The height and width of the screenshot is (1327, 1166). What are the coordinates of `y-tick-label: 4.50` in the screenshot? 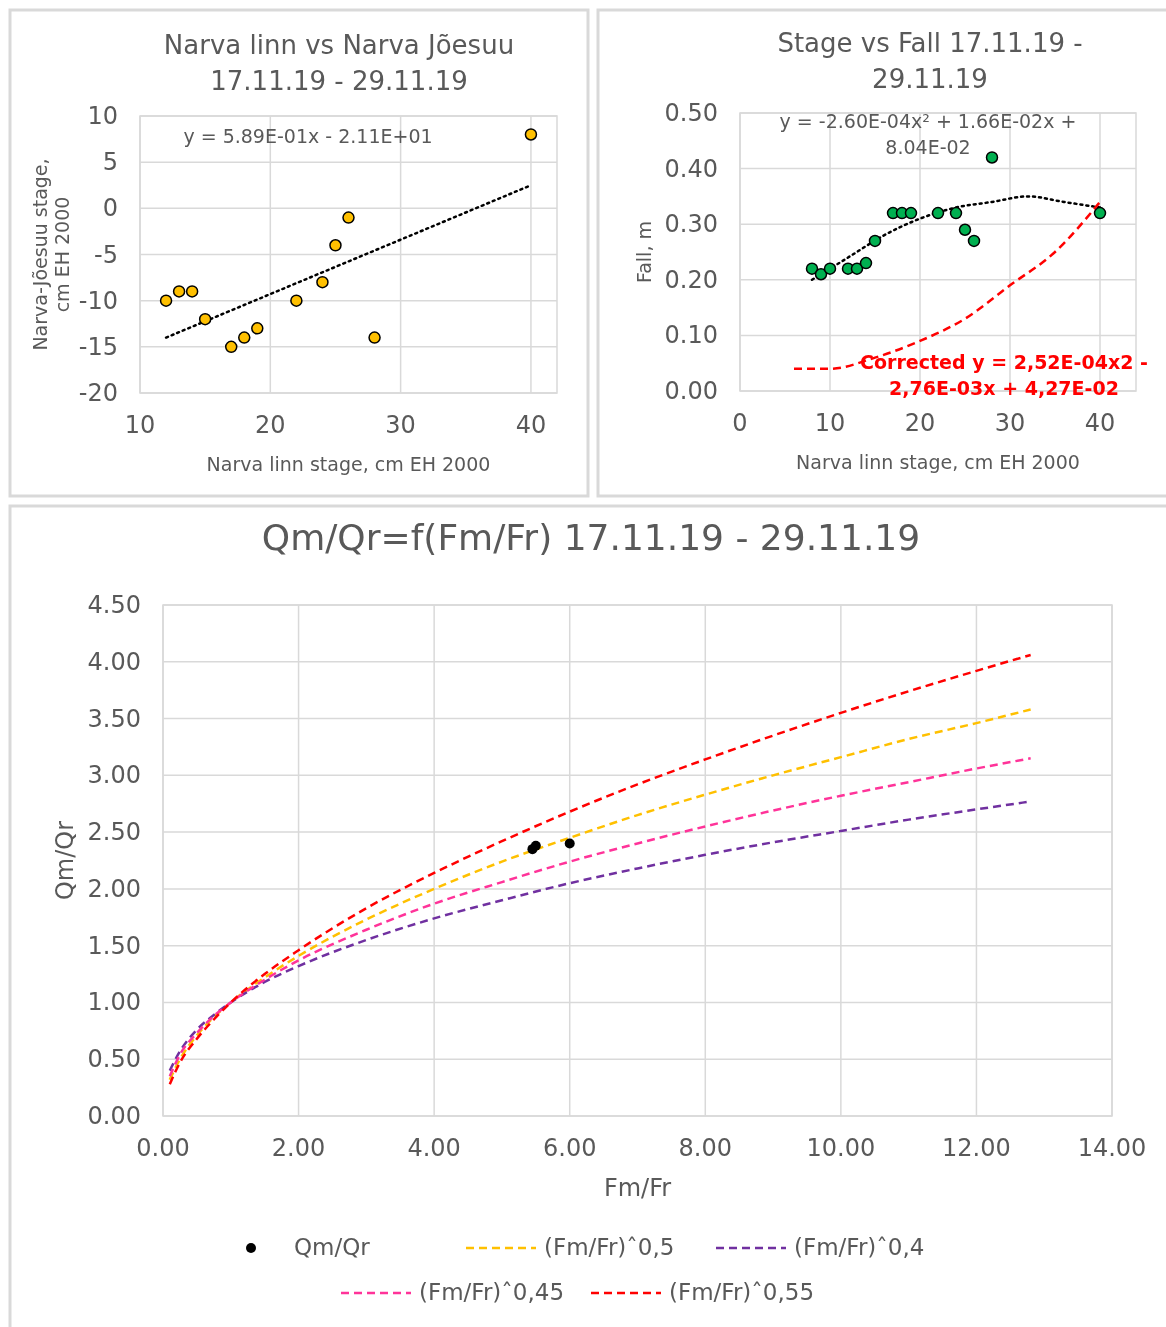 It's located at (114, 605).